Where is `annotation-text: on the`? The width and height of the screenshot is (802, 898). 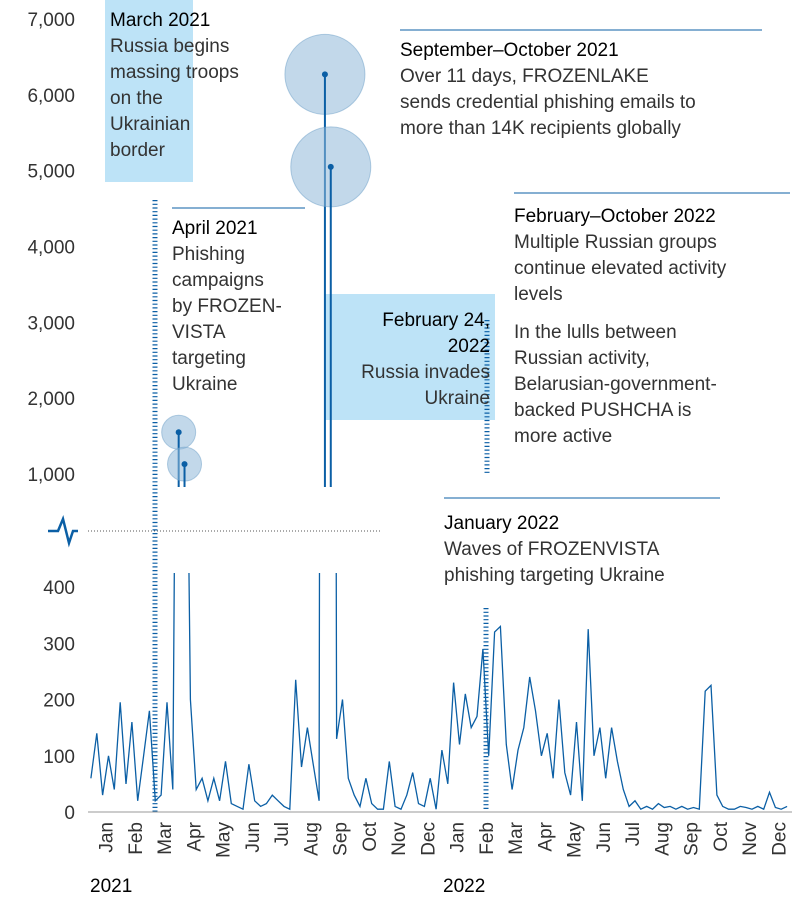
annotation-text: on the is located at coordinates (136, 98).